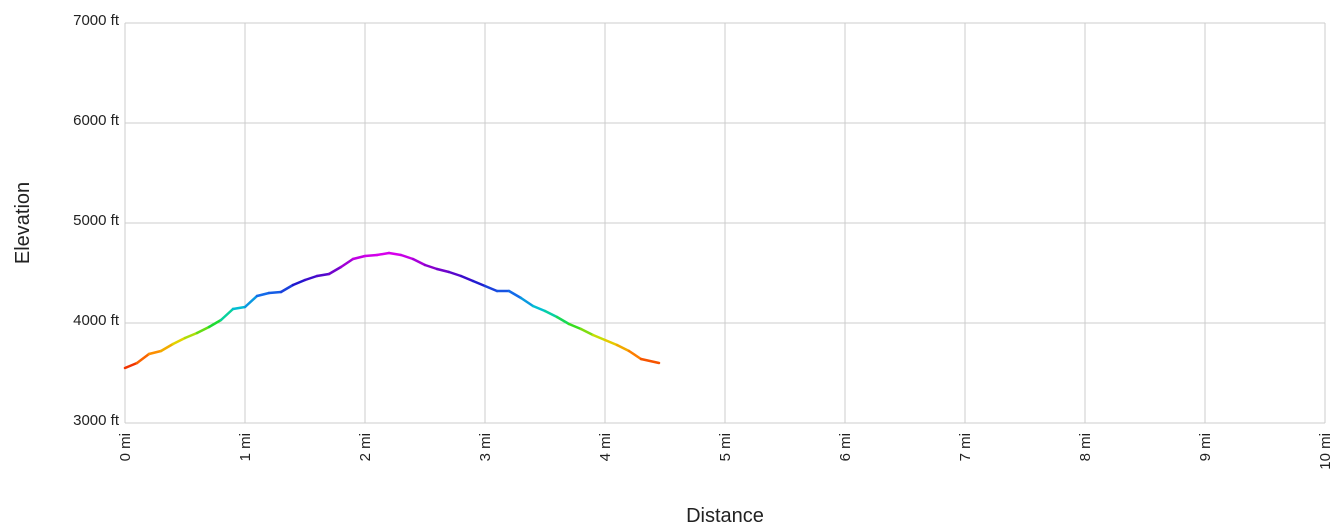 Image resolution: width=1337 pixels, height=529 pixels. Describe the element at coordinates (96, 20) in the screenshot. I see `y-tick-label: 7000 ft` at that location.